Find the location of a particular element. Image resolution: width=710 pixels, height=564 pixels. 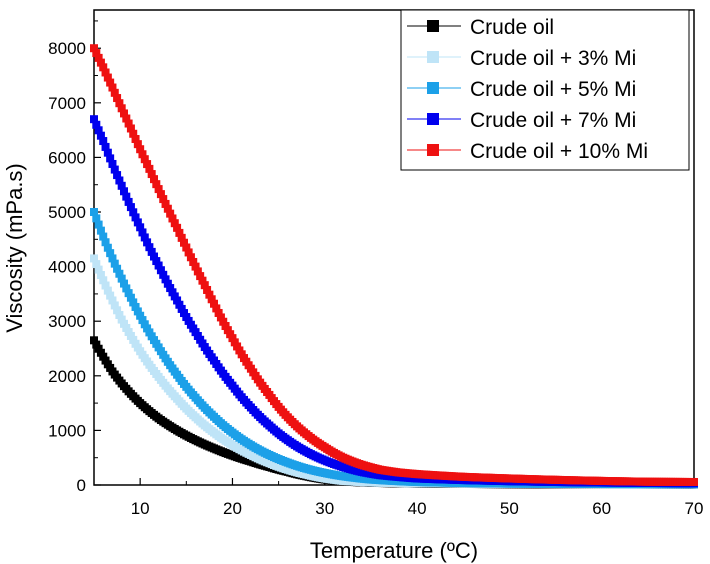

legend-entry: Crude oil + 3% Mi is located at coordinates (521, 58).